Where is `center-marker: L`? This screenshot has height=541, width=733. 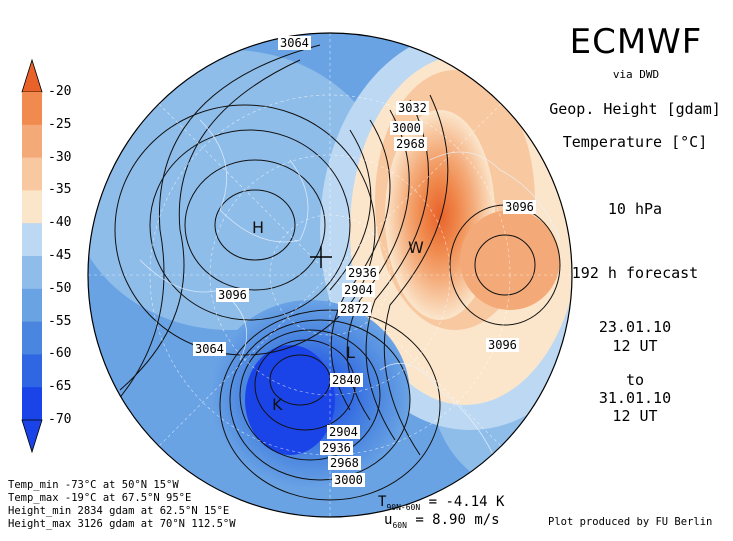
center-marker: L is located at coordinates (350, 352).